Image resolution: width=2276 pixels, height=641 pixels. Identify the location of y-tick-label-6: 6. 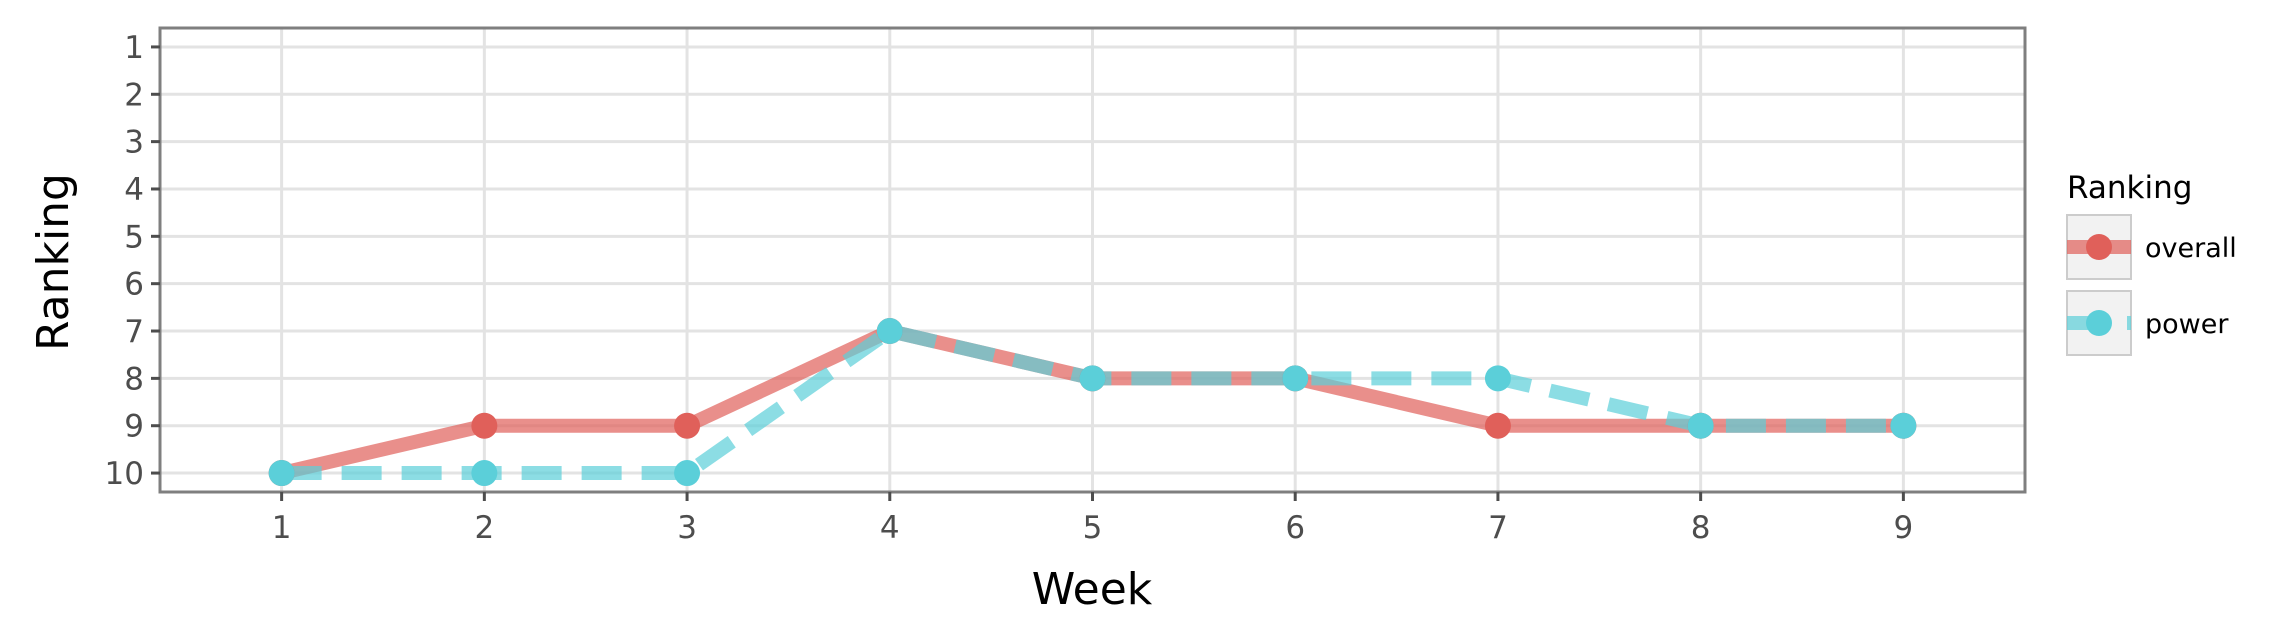
(134, 285).